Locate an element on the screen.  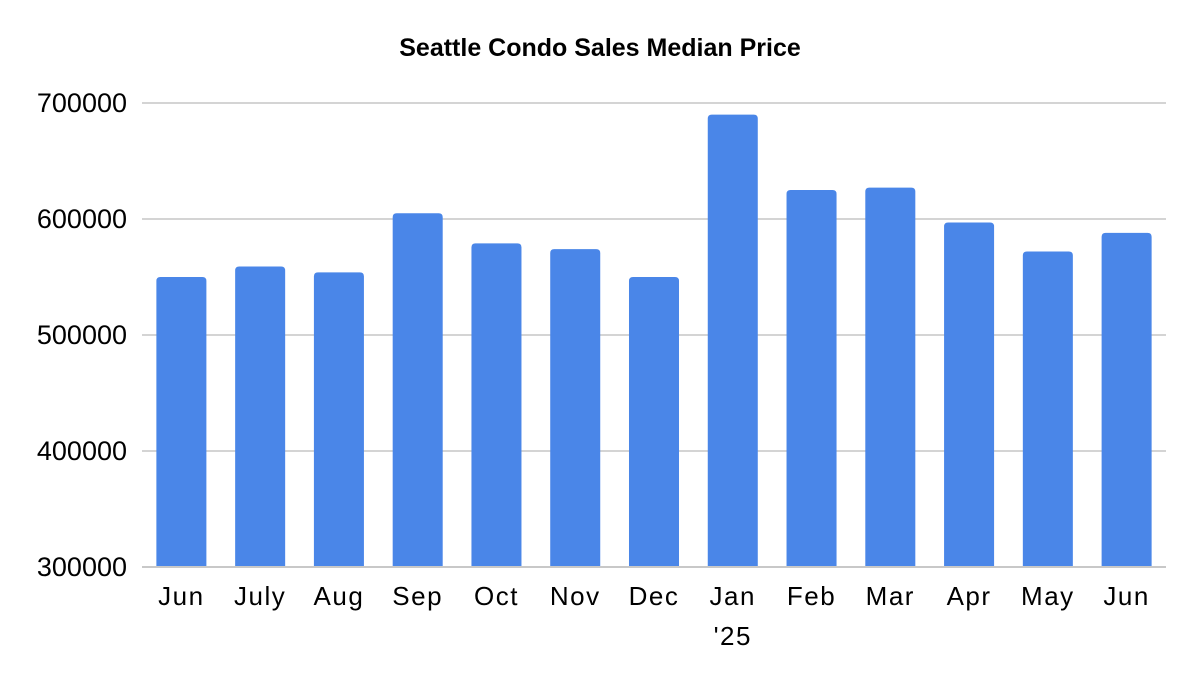
x-tick-label: Dec is located at coordinates (654, 596).